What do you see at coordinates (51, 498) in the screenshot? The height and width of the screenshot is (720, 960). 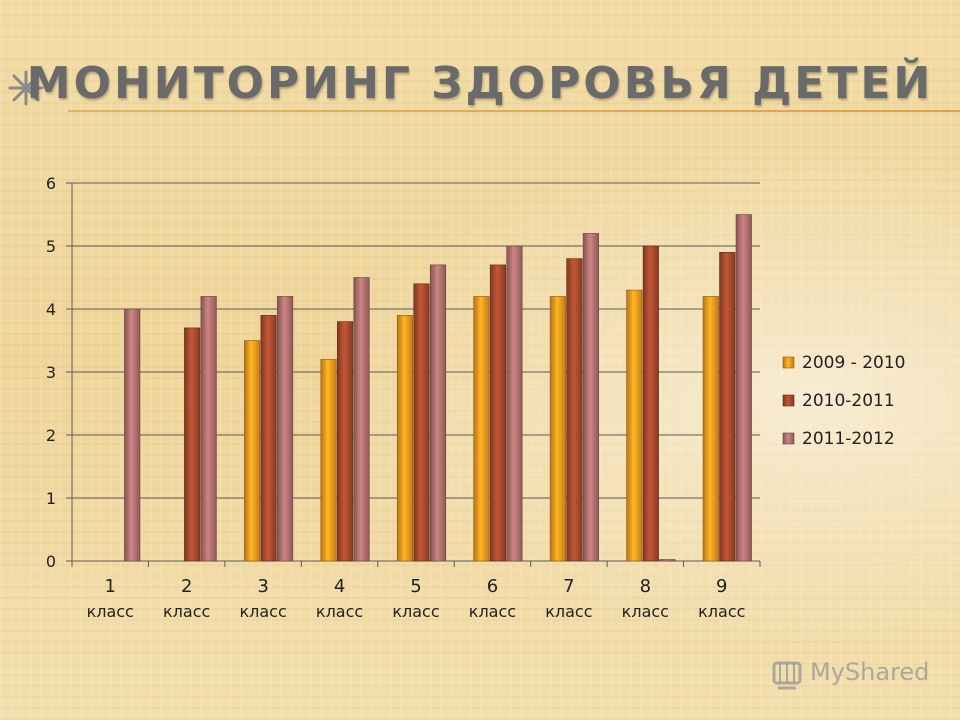 I see `y-tick-label: 1` at bounding box center [51, 498].